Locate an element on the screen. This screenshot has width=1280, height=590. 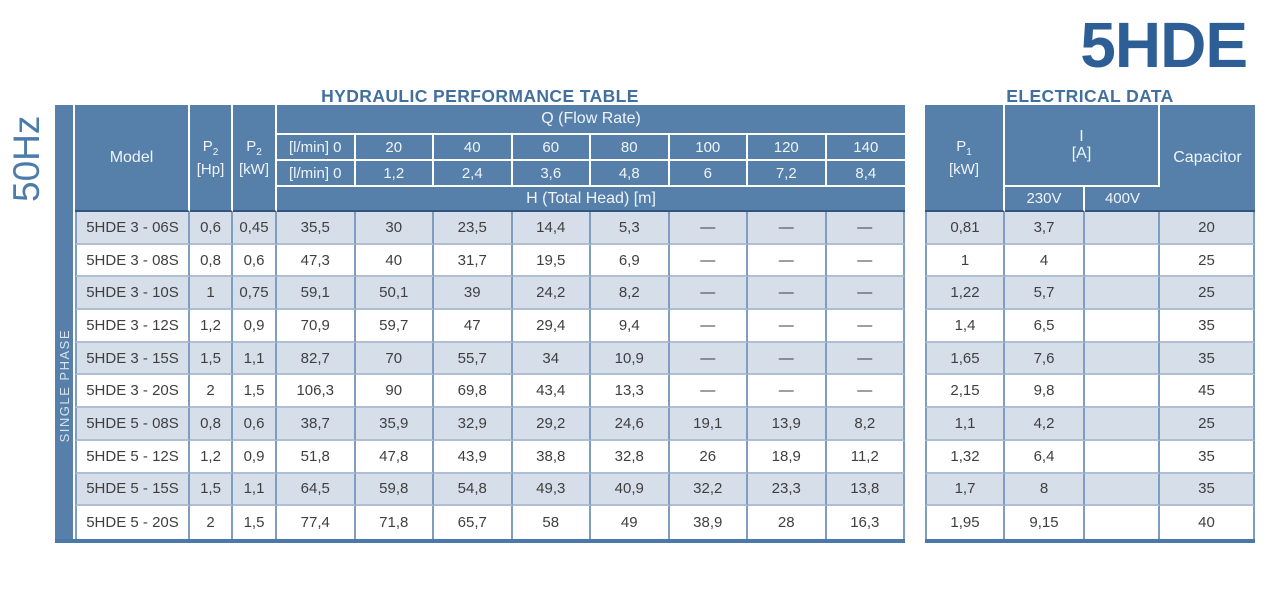
hydraulic-table-bottom-rule is located at coordinates (480, 541).